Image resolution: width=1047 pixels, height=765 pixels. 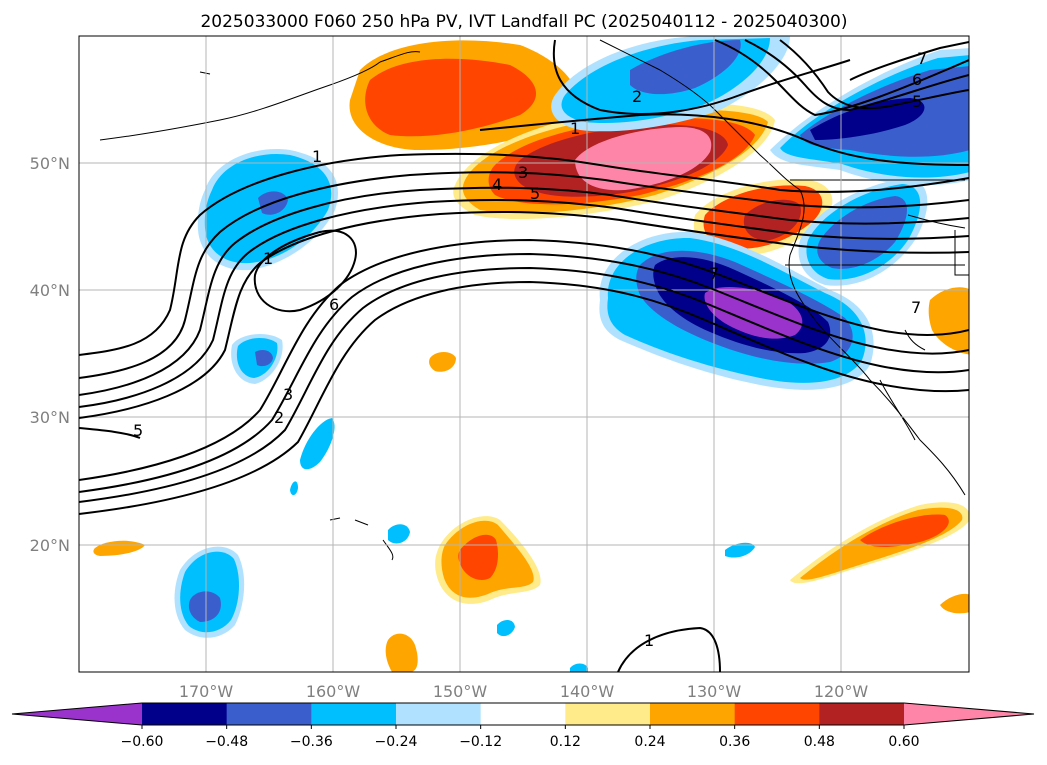 What do you see at coordinates (565, 742) in the screenshot?
I see `colorbar-tick-label: 0.12` at bounding box center [565, 742].